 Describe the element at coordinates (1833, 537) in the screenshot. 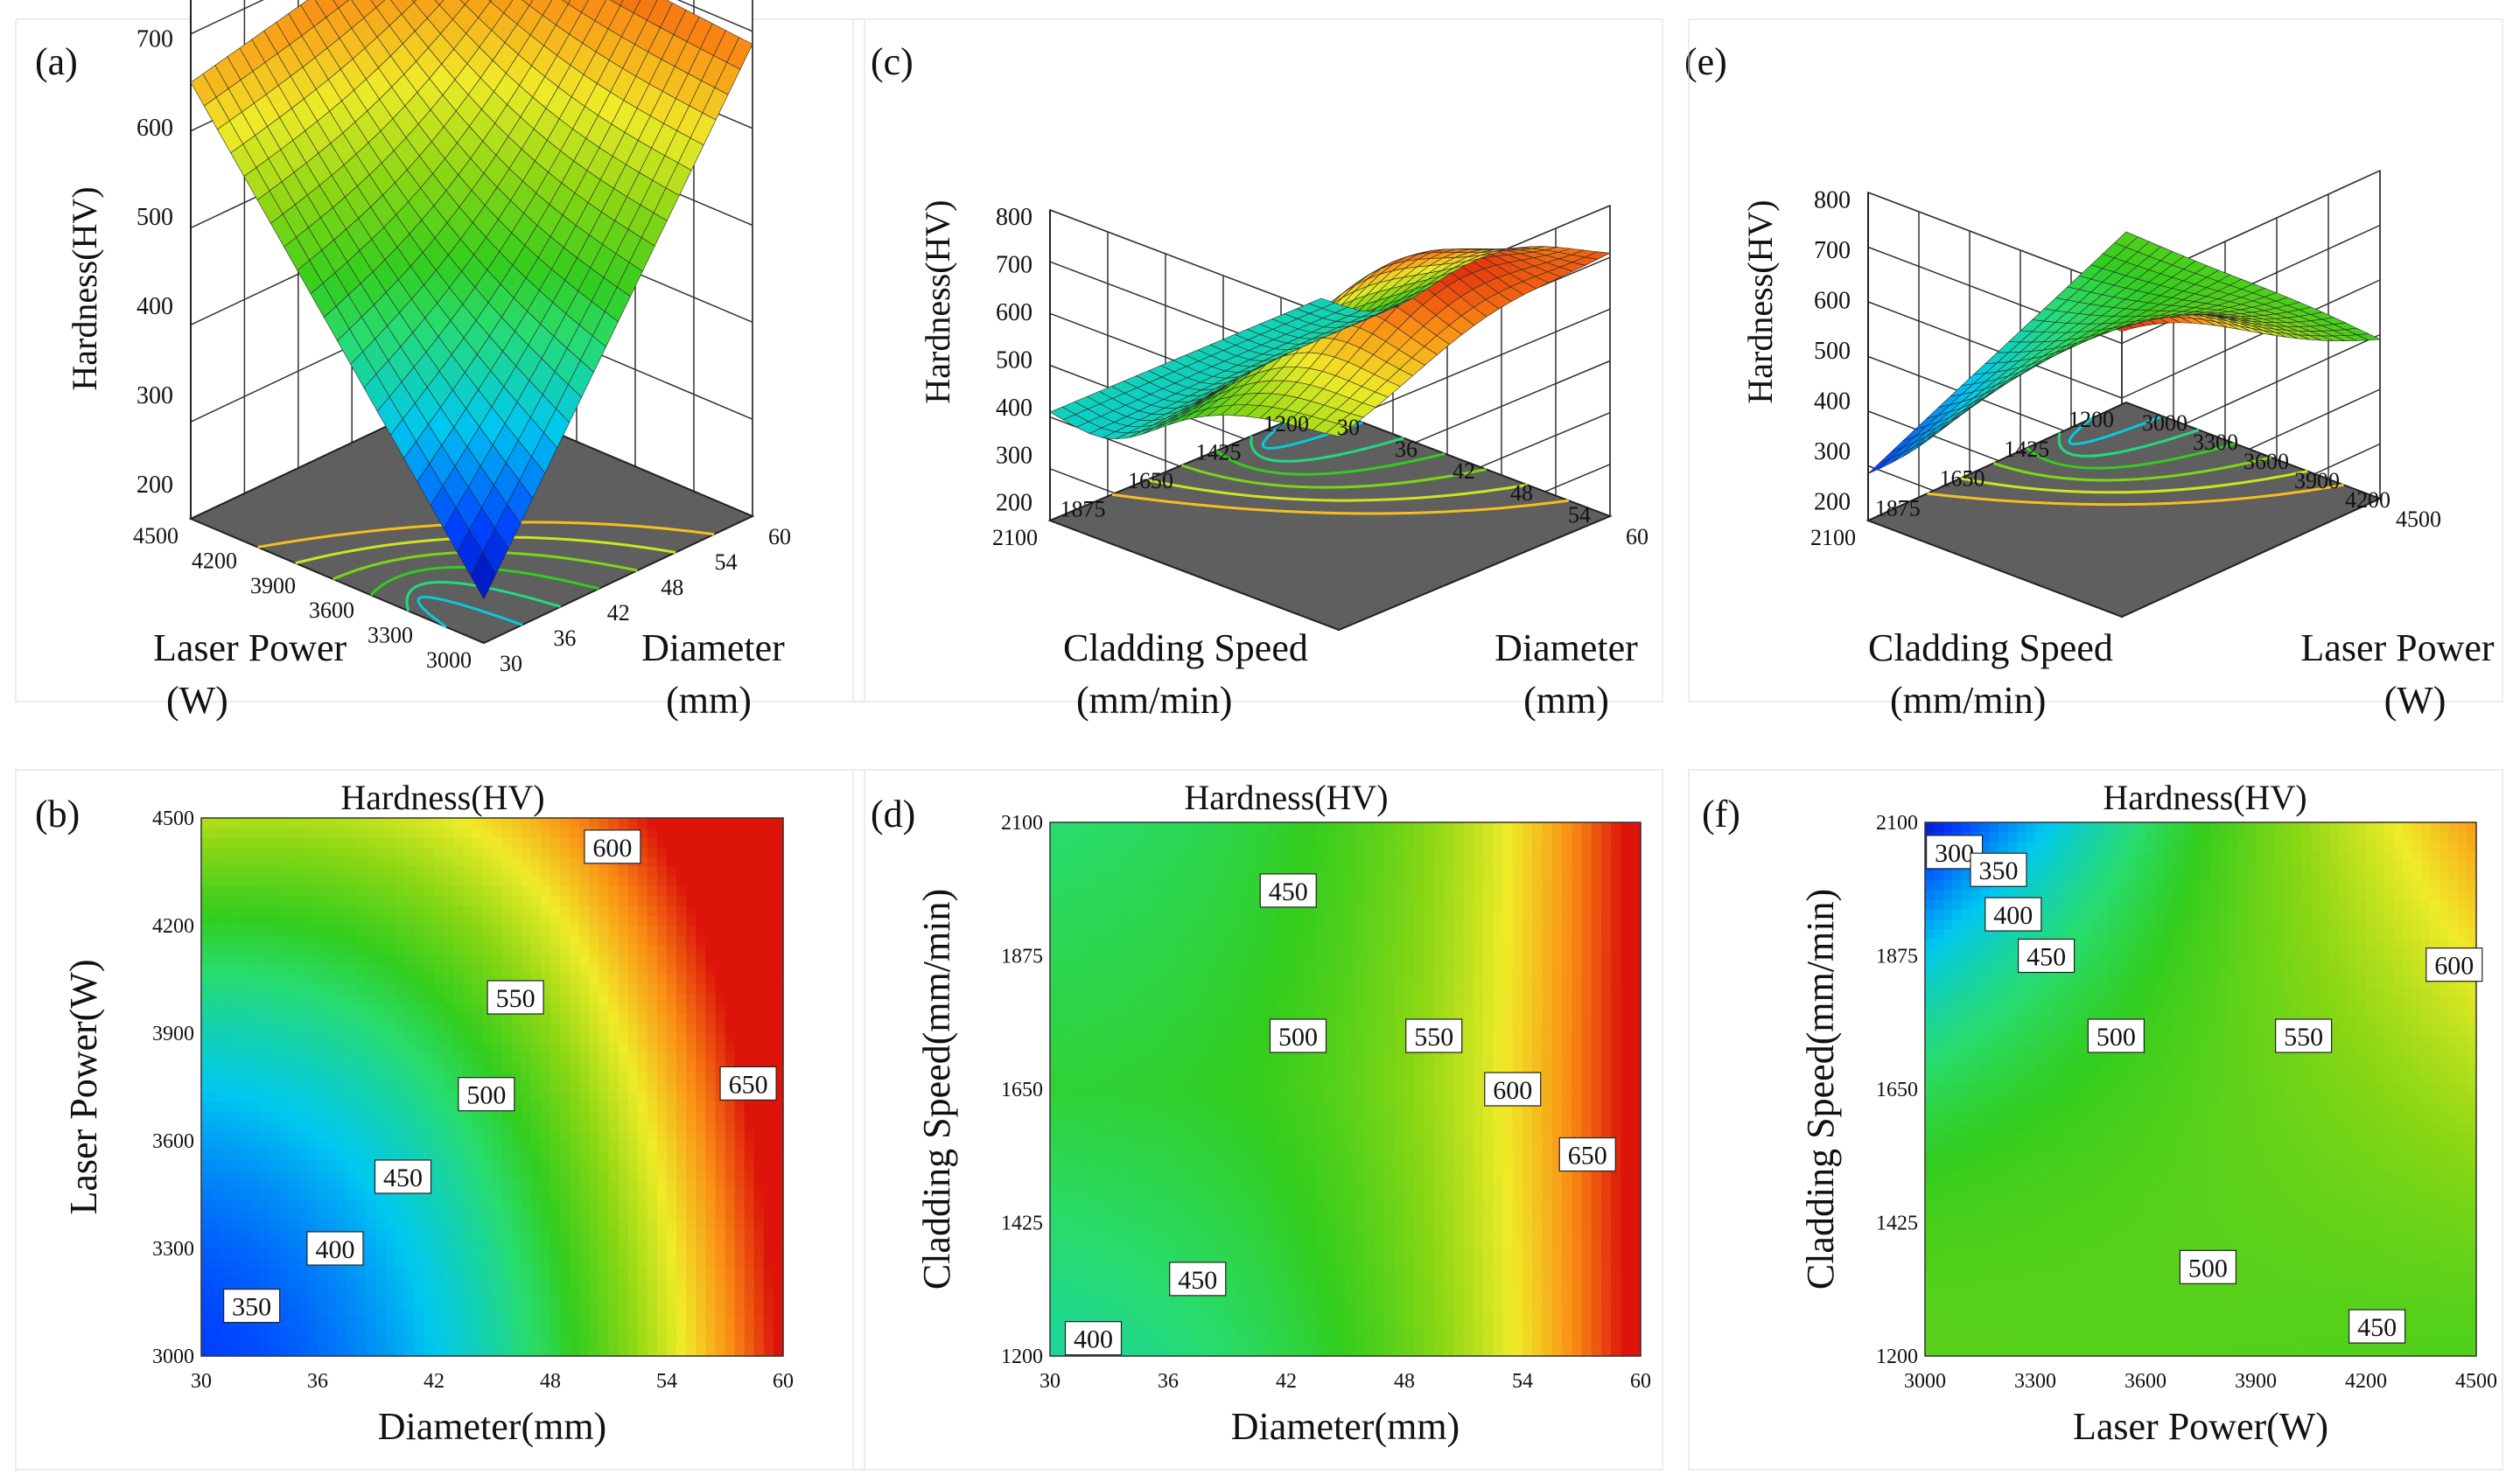

I see `y-tick-label: 2100` at that location.